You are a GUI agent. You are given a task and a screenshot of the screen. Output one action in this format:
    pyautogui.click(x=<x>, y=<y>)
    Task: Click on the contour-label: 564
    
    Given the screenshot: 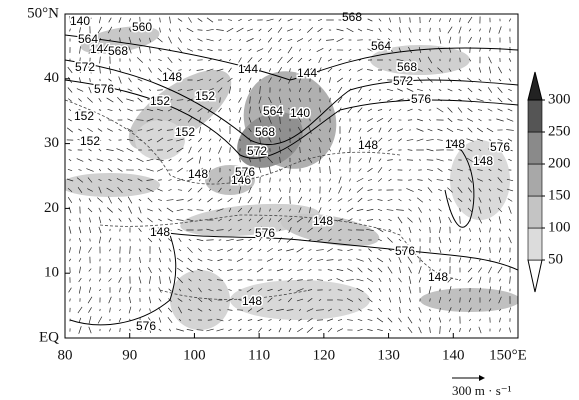 What is the action you would take?
    pyautogui.click(x=88, y=39)
    